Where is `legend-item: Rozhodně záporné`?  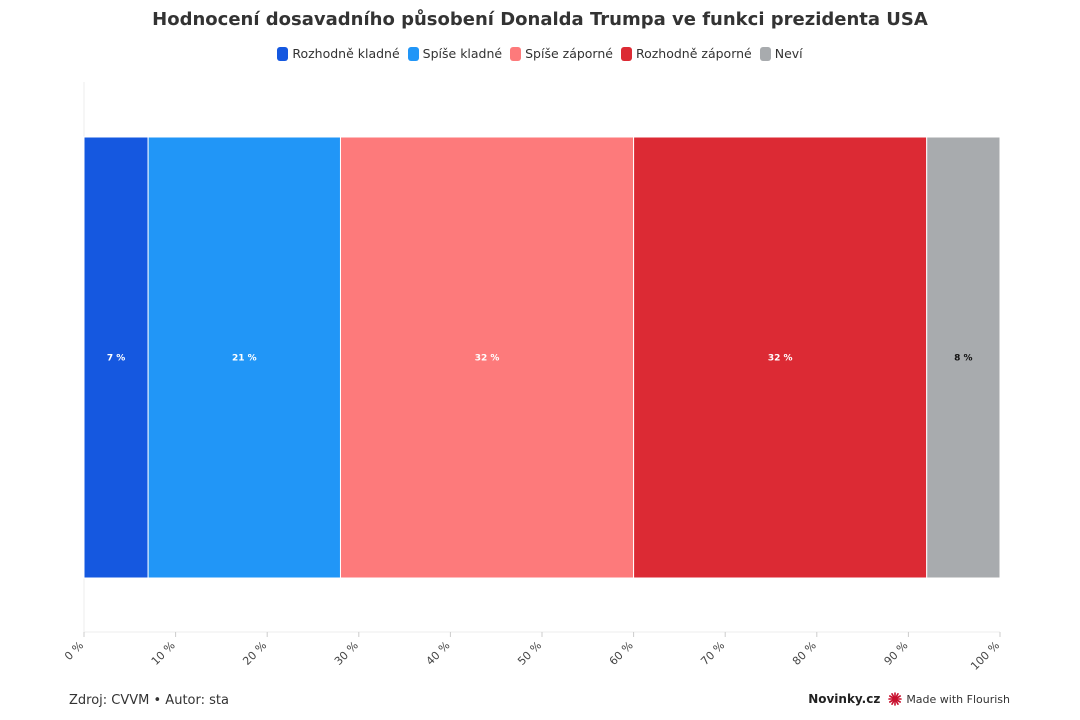 legend-item: Rozhodně záporné is located at coordinates (686, 53).